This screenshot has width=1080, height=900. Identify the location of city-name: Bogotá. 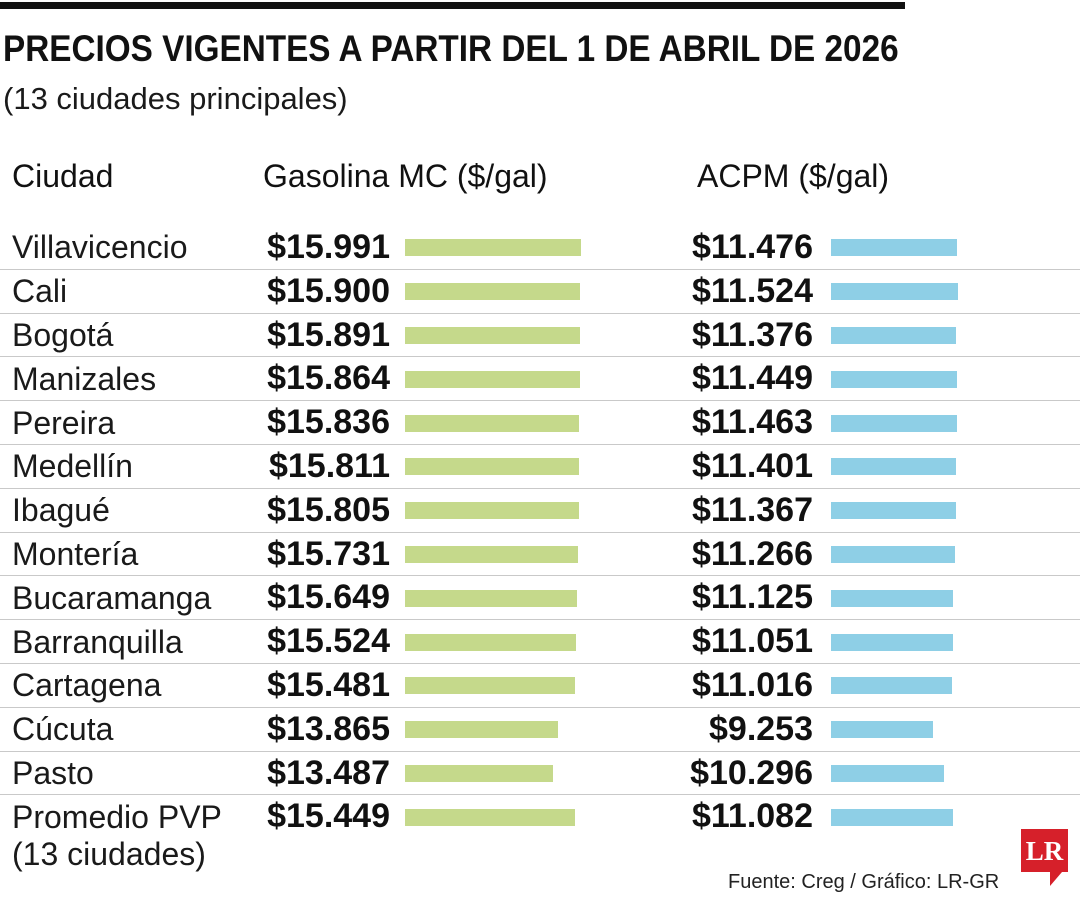
(63, 334).